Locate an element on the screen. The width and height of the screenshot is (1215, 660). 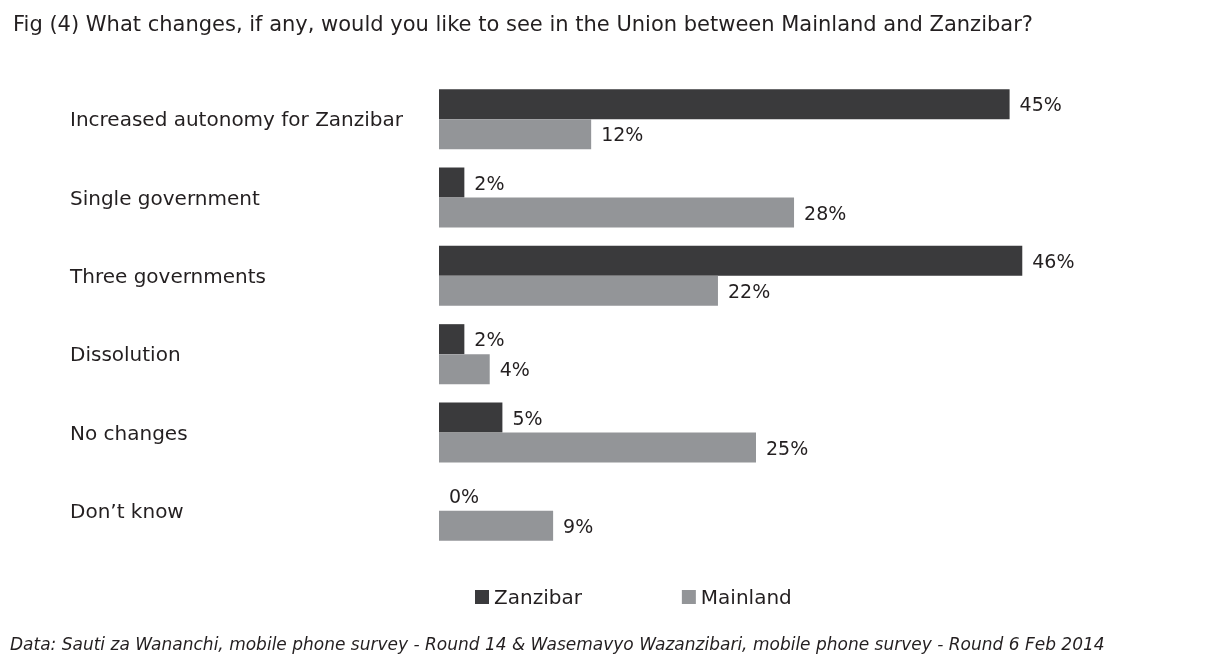
data-label: 46% is located at coordinates (1053, 260).